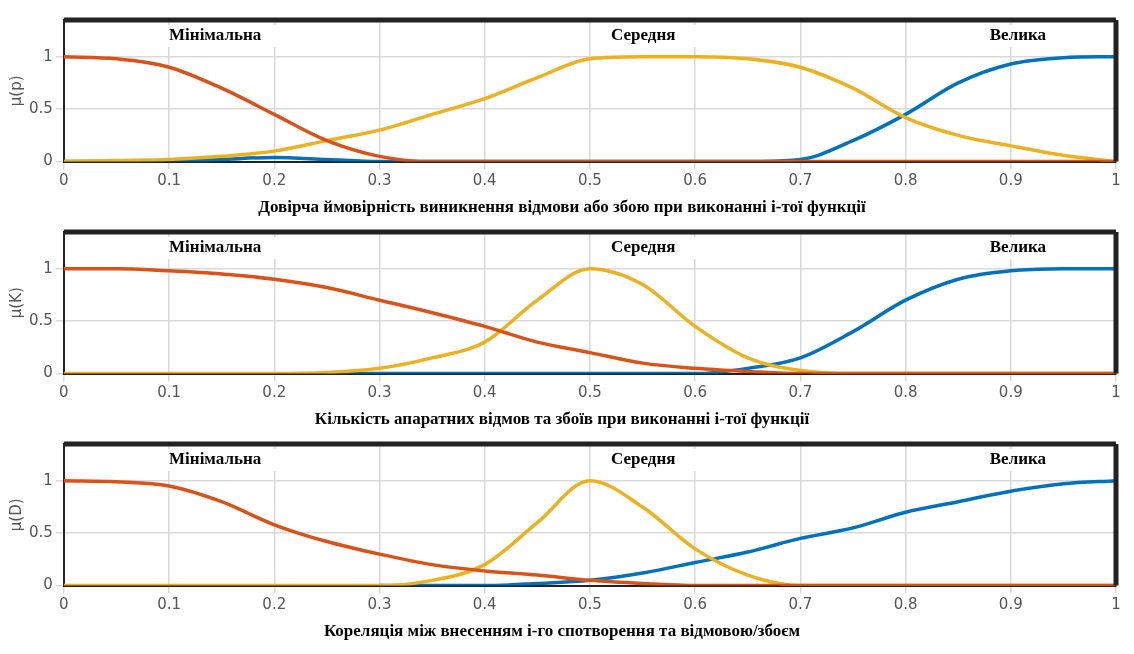 Image resolution: width=1134 pixels, height=654 pixels. Describe the element at coordinates (15, 91) in the screenshot. I see `y-axis-title: μ(p)` at that location.